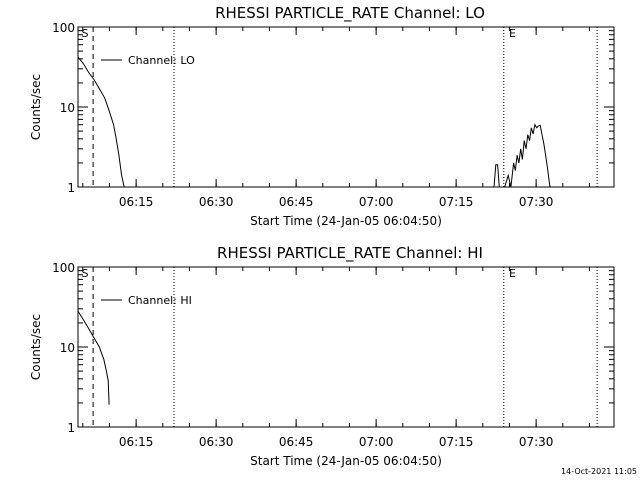 The image size is (640, 480). Describe the element at coordinates (599, 471) in the screenshot. I see `timestamp-label: 14-Oct-2021 11:05` at that location.